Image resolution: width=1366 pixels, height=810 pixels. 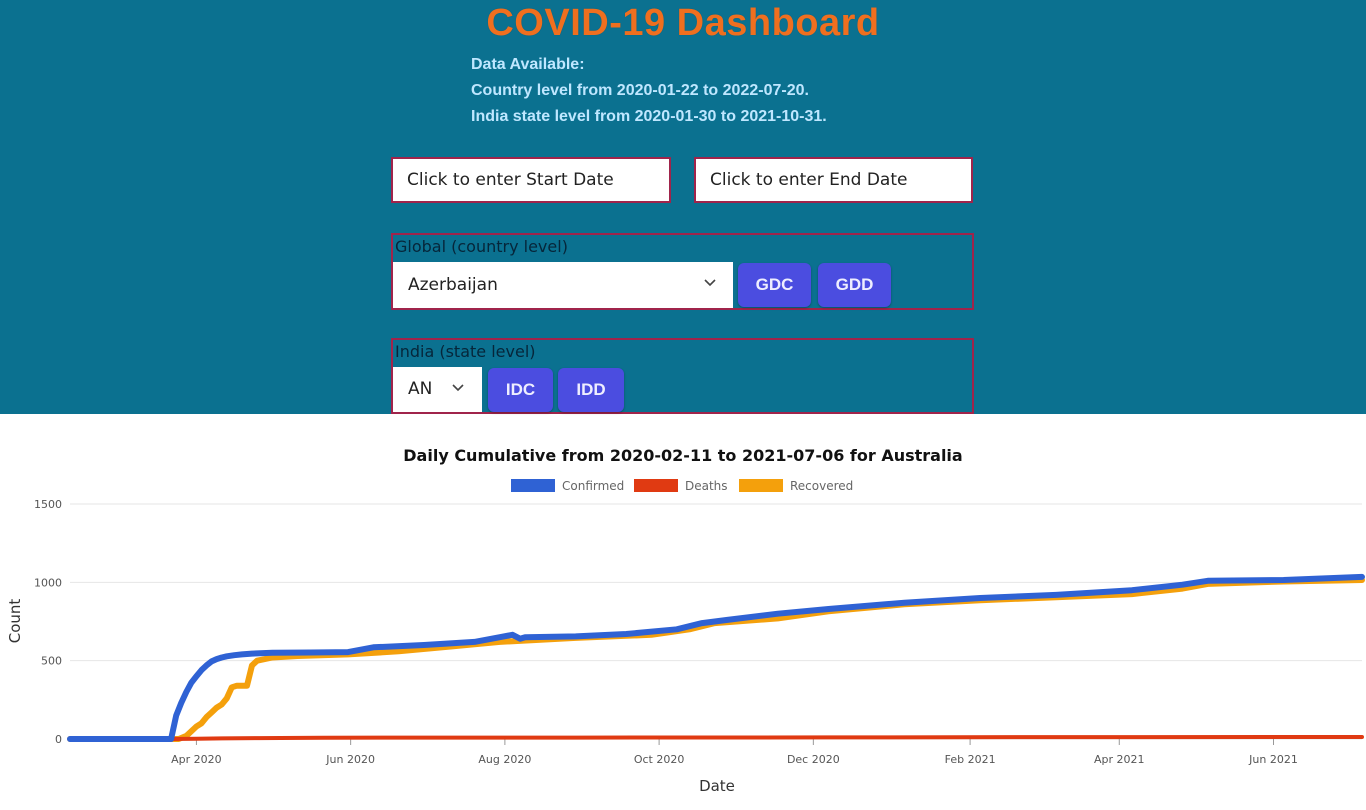 I want to click on state-select: AN, so click(x=437, y=389).